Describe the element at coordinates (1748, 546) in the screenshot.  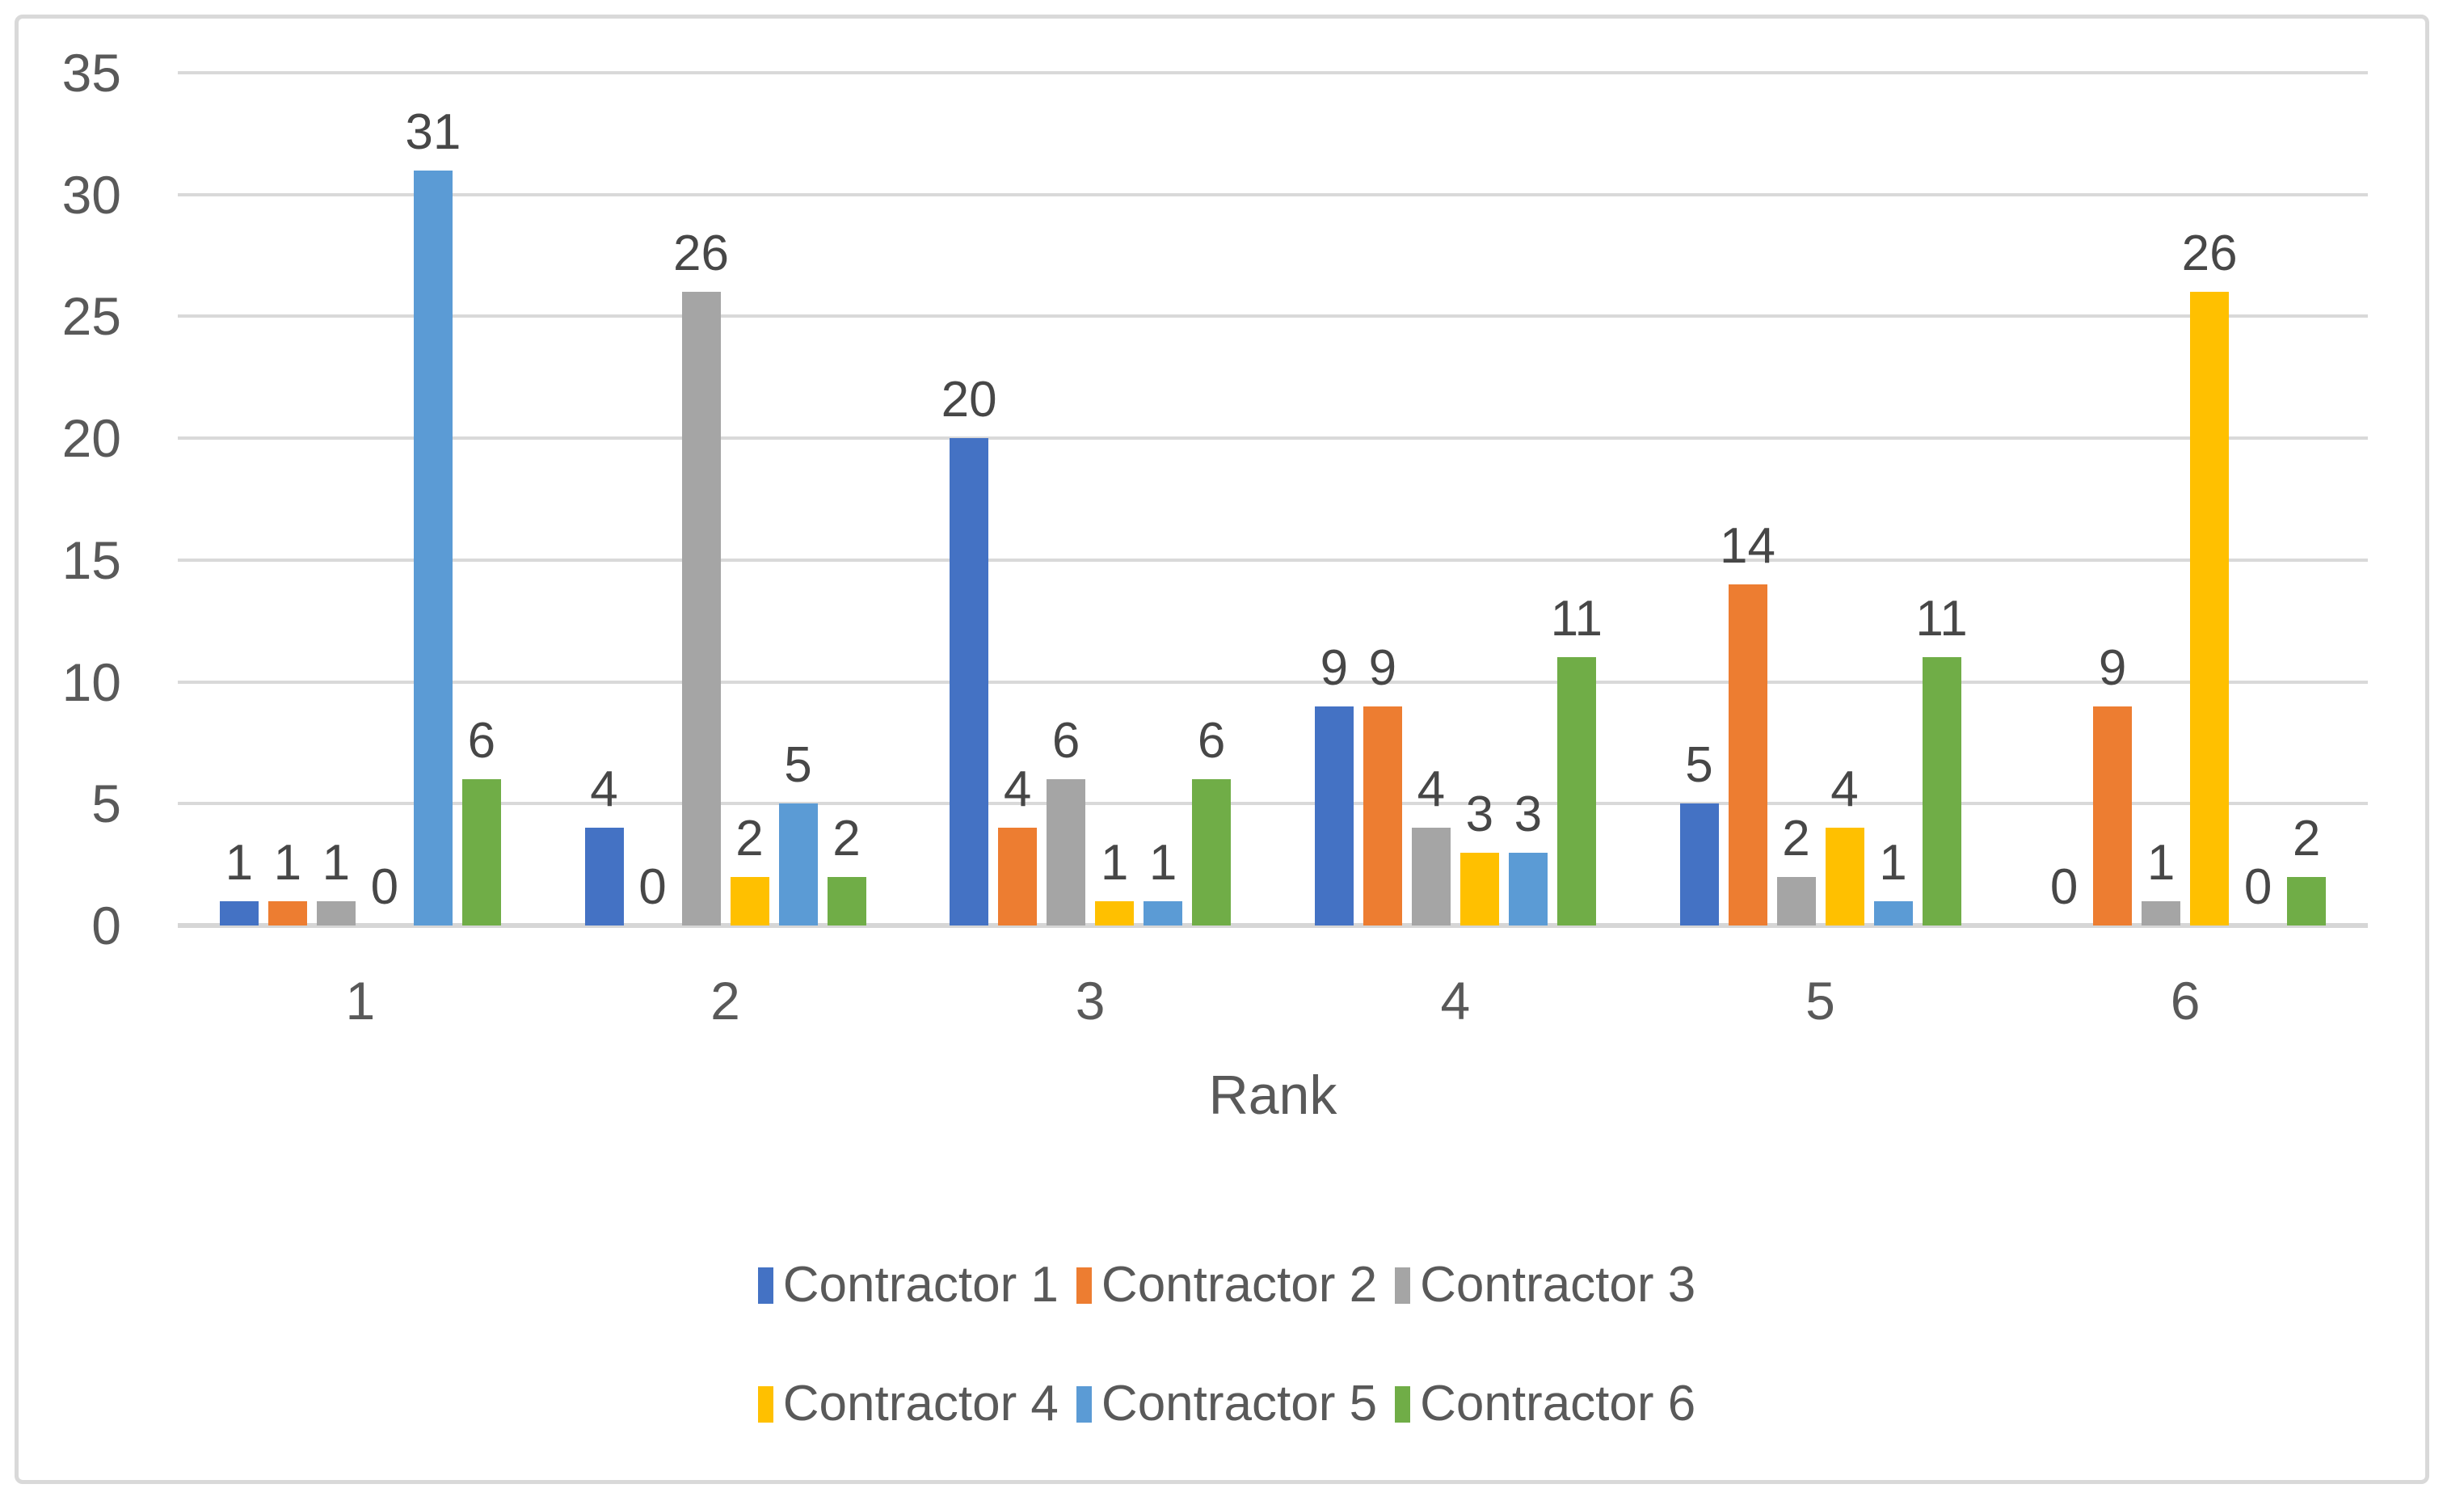
I see `data-label: 14` at that location.